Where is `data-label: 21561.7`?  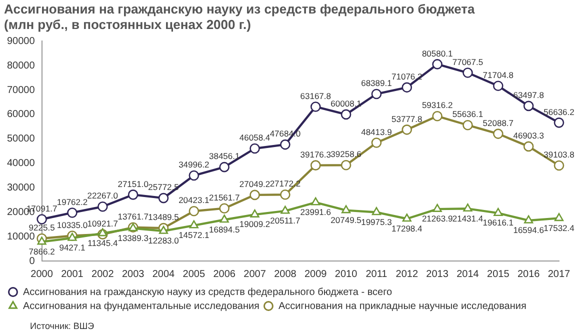
data-label: 21561.7 is located at coordinates (224, 197).